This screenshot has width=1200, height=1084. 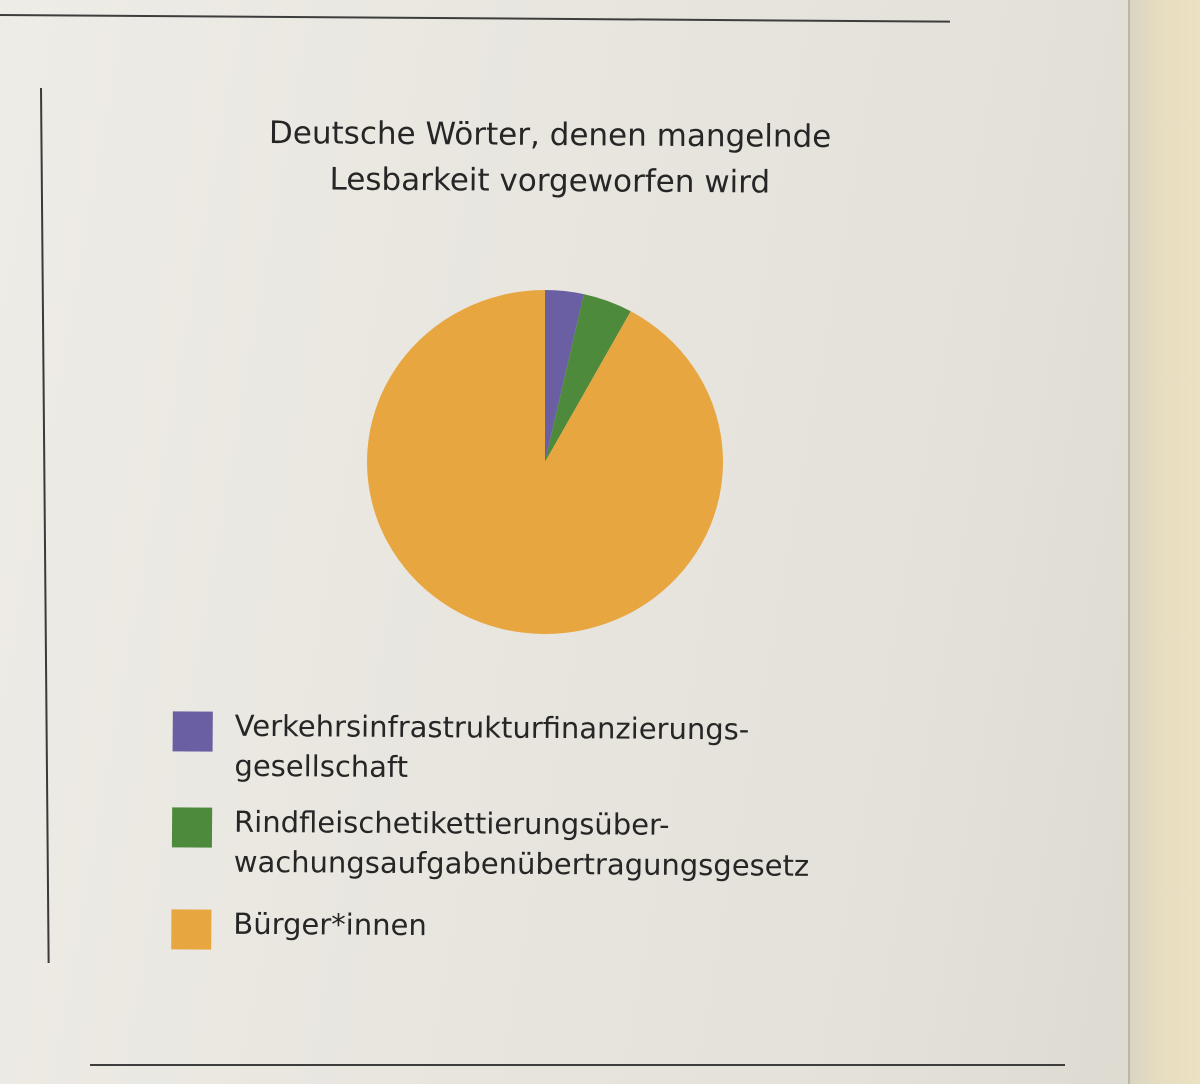 What do you see at coordinates (1164, 542) in the screenshot?
I see `stacked-paper-edge` at bounding box center [1164, 542].